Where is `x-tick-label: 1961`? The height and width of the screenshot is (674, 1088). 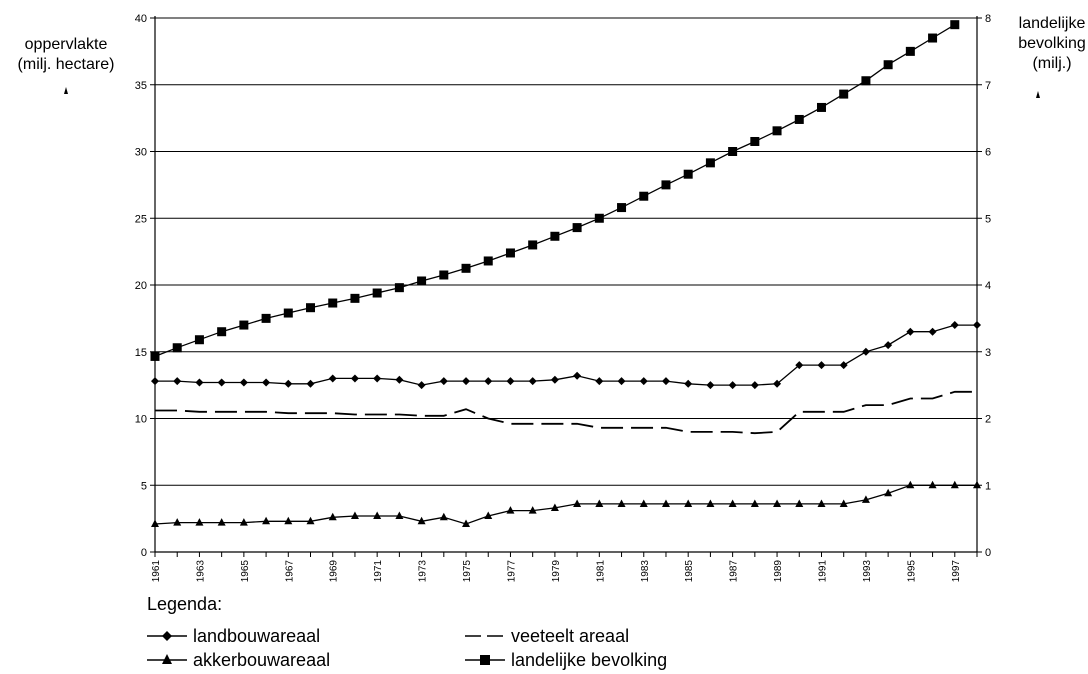
x-tick-label: 1961 is located at coordinates (156, 571).